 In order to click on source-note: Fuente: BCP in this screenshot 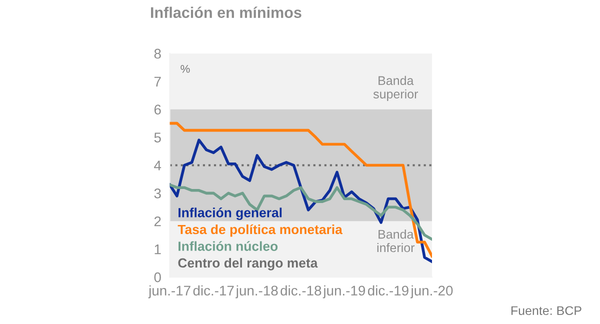, I will do `click(546, 311)`.